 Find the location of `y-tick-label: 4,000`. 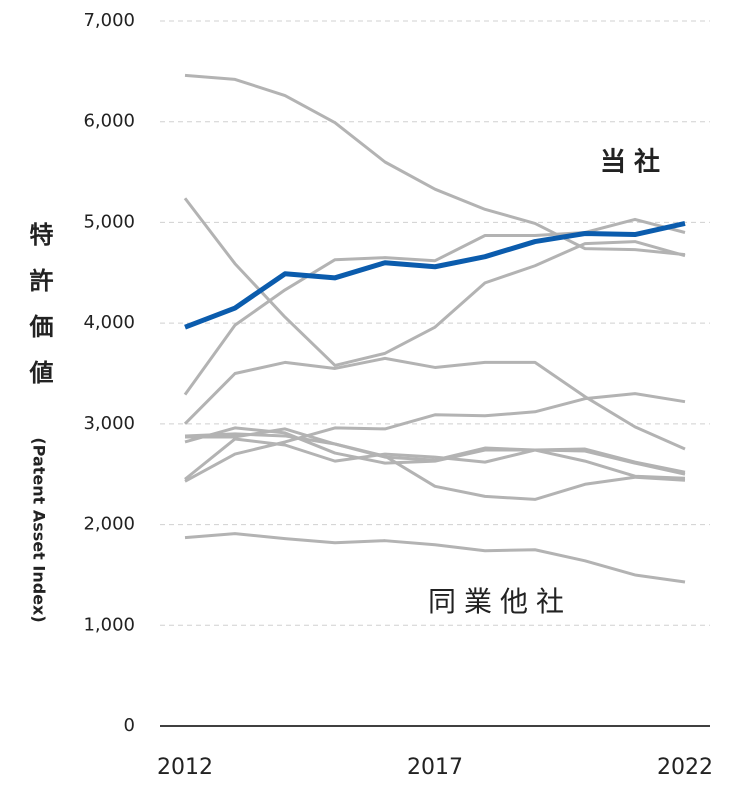

y-tick-label: 4,000 is located at coordinates (109, 322).